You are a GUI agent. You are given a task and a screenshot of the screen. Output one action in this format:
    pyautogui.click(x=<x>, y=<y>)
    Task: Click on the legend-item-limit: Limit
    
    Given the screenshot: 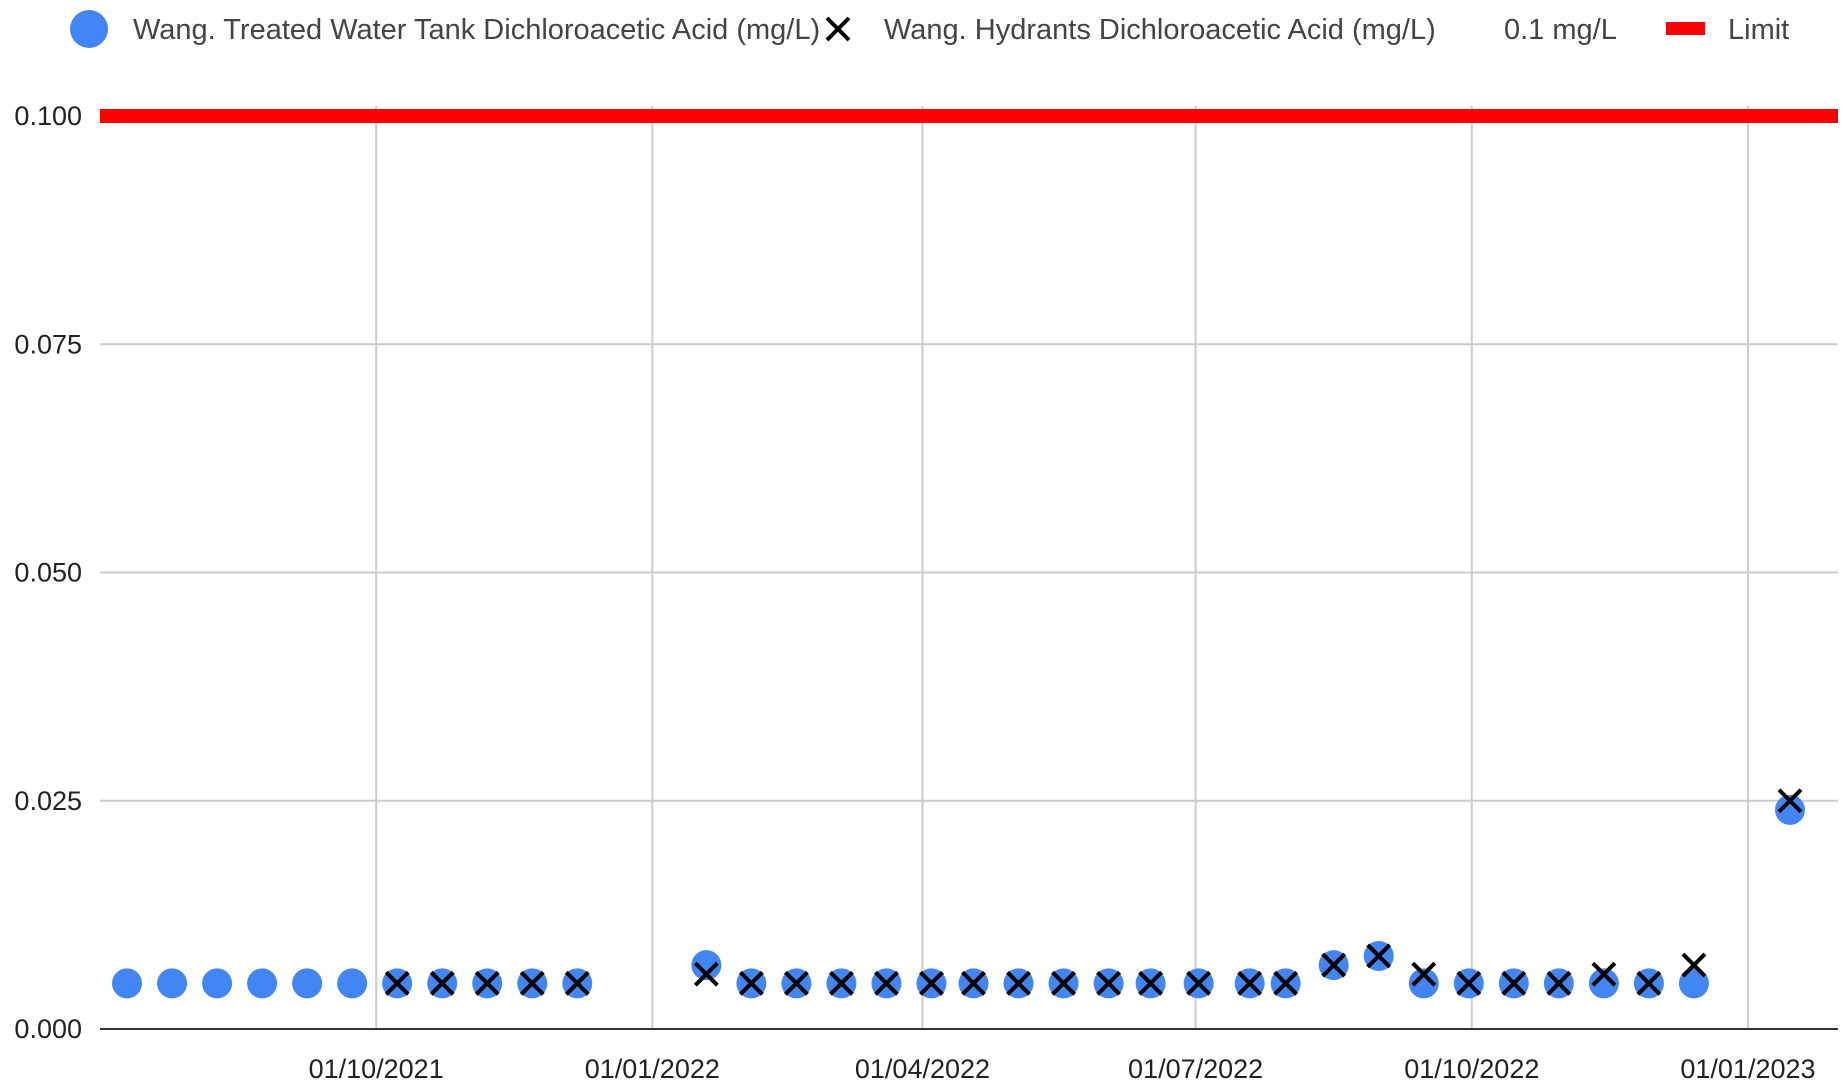 What is the action you would take?
    pyautogui.click(x=1727, y=30)
    